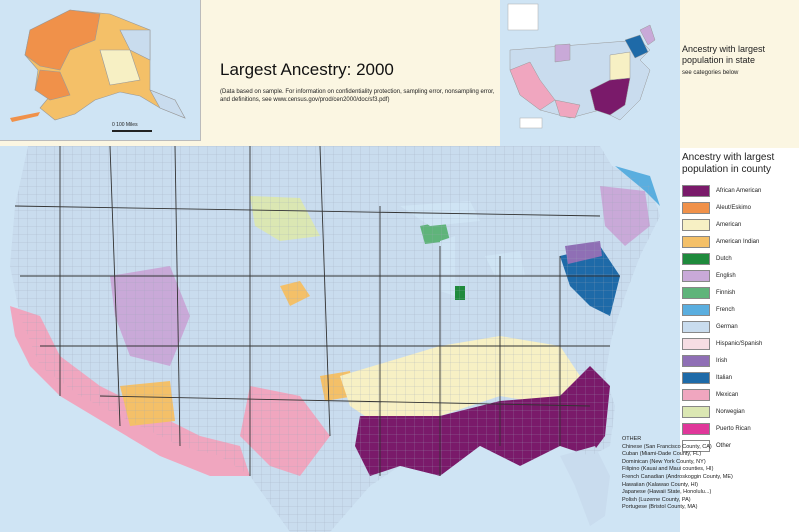  I want to click on legend-label: Mexican, so click(727, 394).